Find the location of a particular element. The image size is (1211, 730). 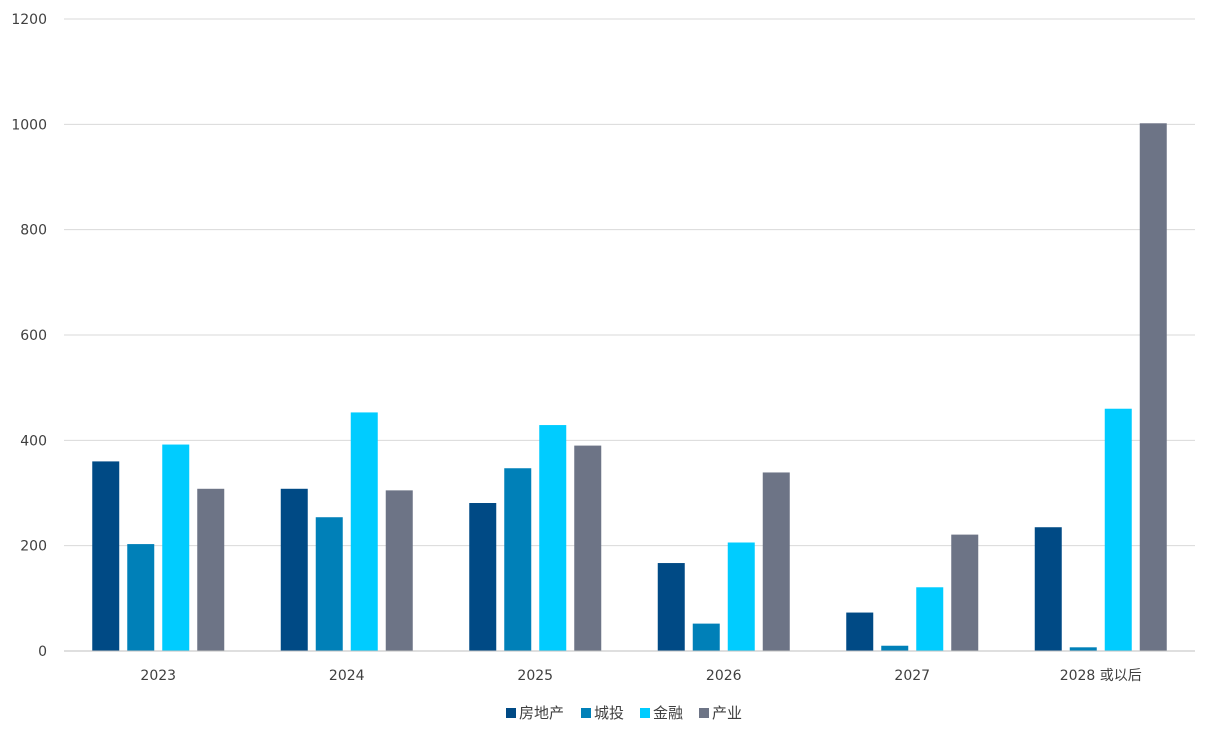

bar-产业-2026 is located at coordinates (776, 561).